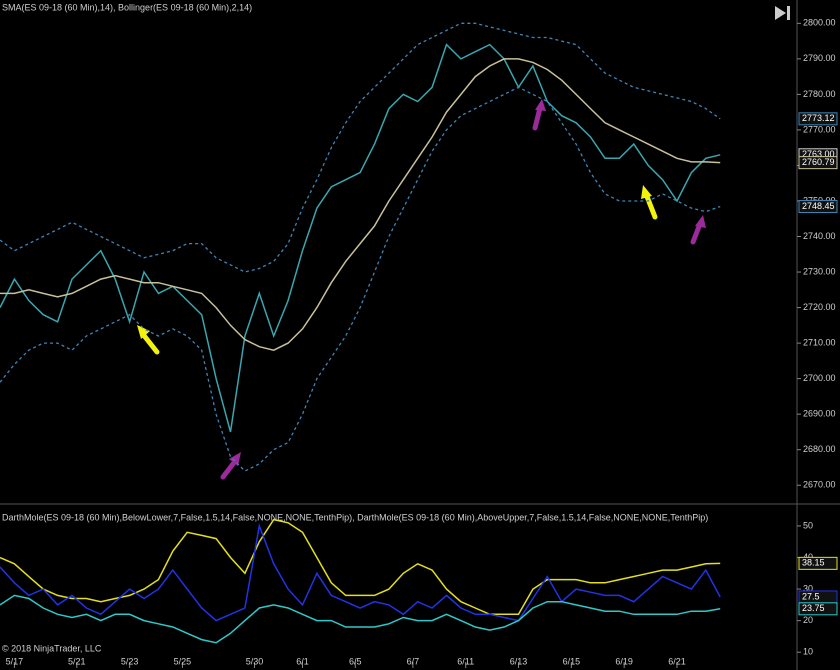  What do you see at coordinates (302, 661) in the screenshot?
I see `x-tick-label: 6/1` at bounding box center [302, 661].